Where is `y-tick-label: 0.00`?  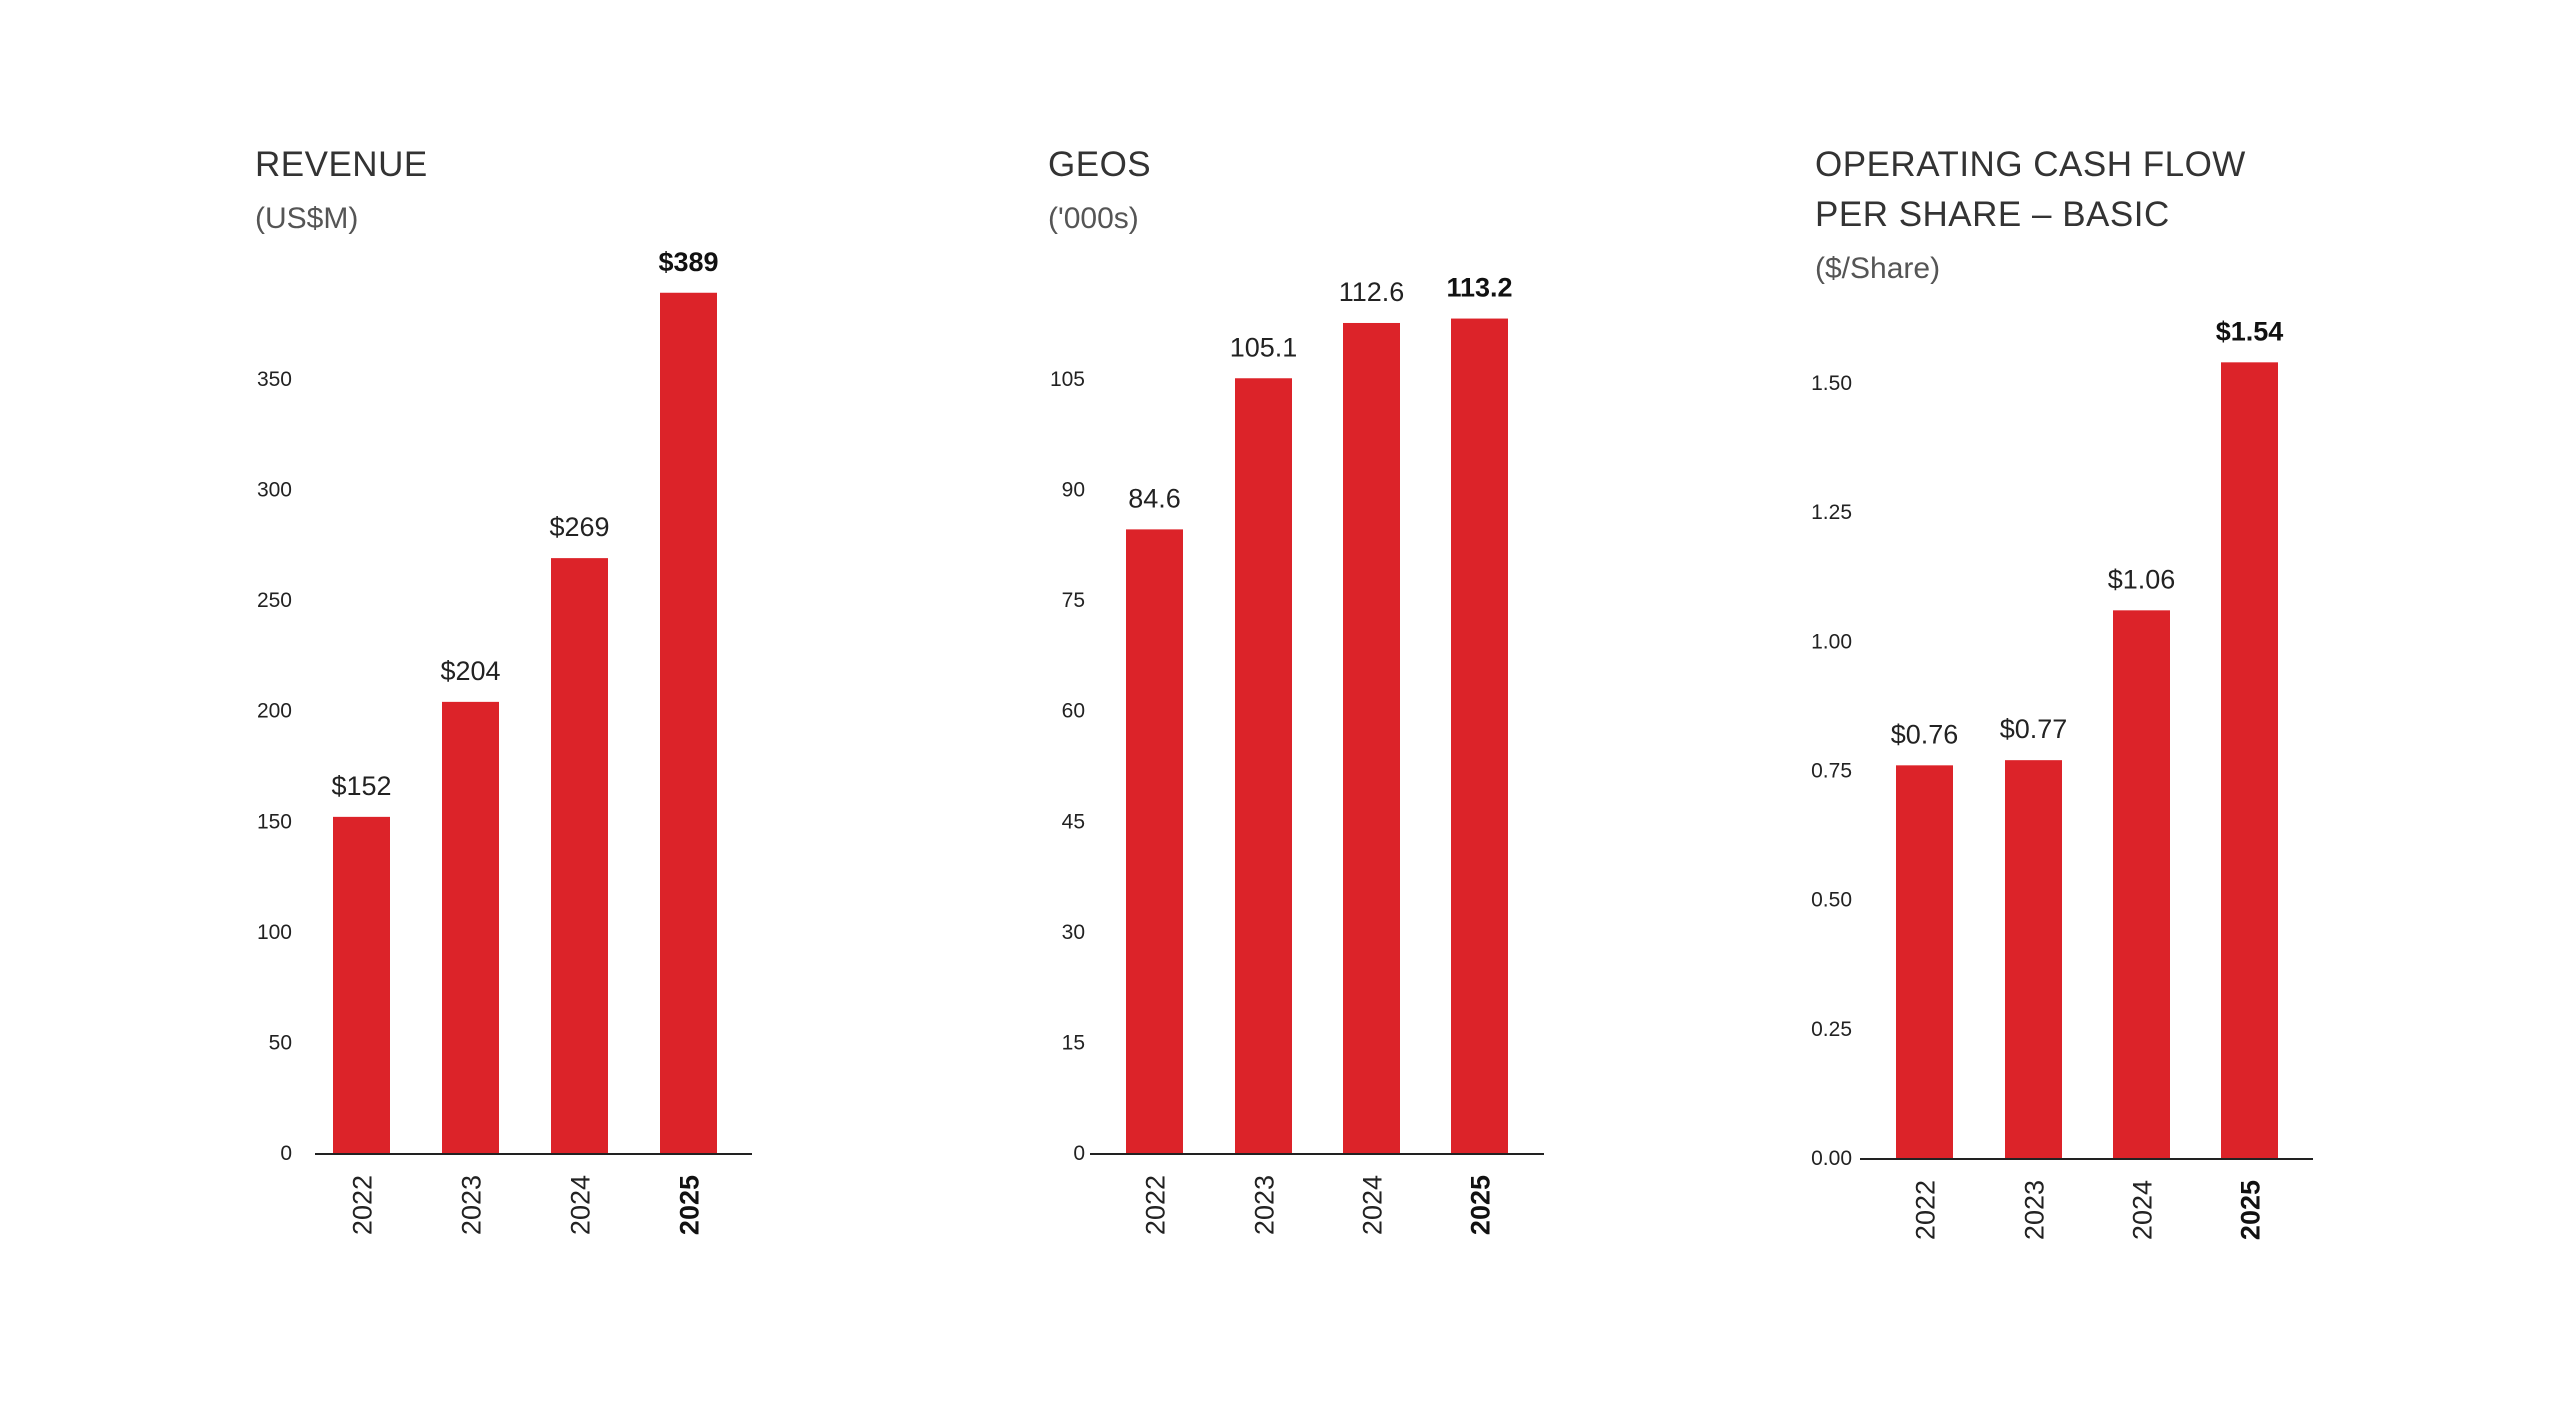 y-tick-label: 0.00 is located at coordinates (1831, 1158).